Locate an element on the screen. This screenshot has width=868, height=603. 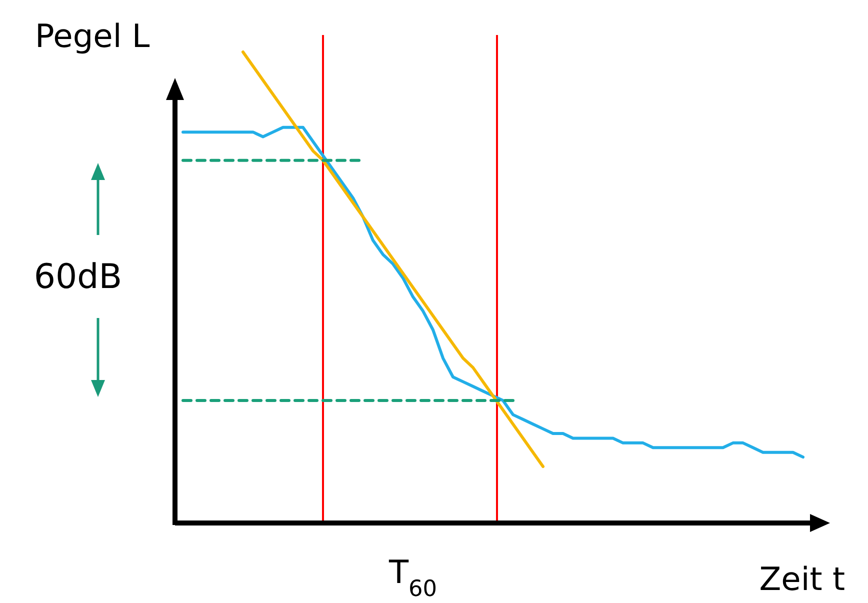
x-axis-title: Zeit t is located at coordinates (802, 579).